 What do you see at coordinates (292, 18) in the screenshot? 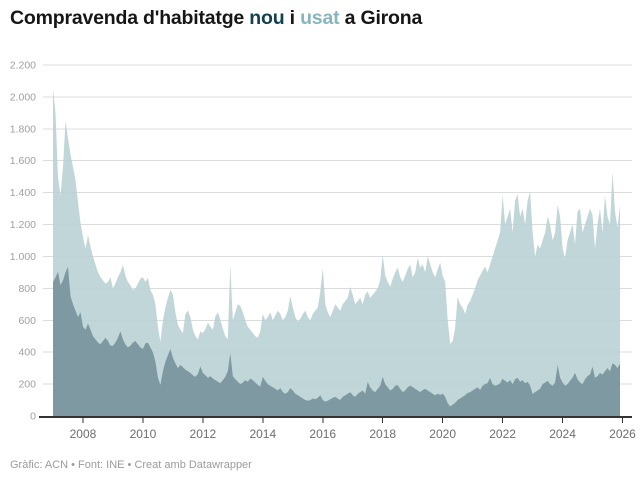
I see `title-mid: i` at bounding box center [292, 18].